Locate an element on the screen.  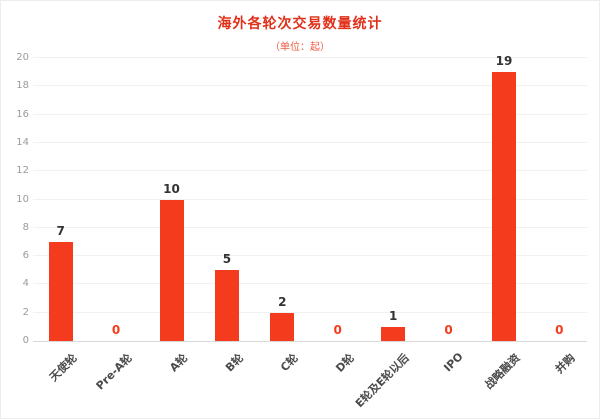
x-axis-label: B轮 is located at coordinates (234, 363).